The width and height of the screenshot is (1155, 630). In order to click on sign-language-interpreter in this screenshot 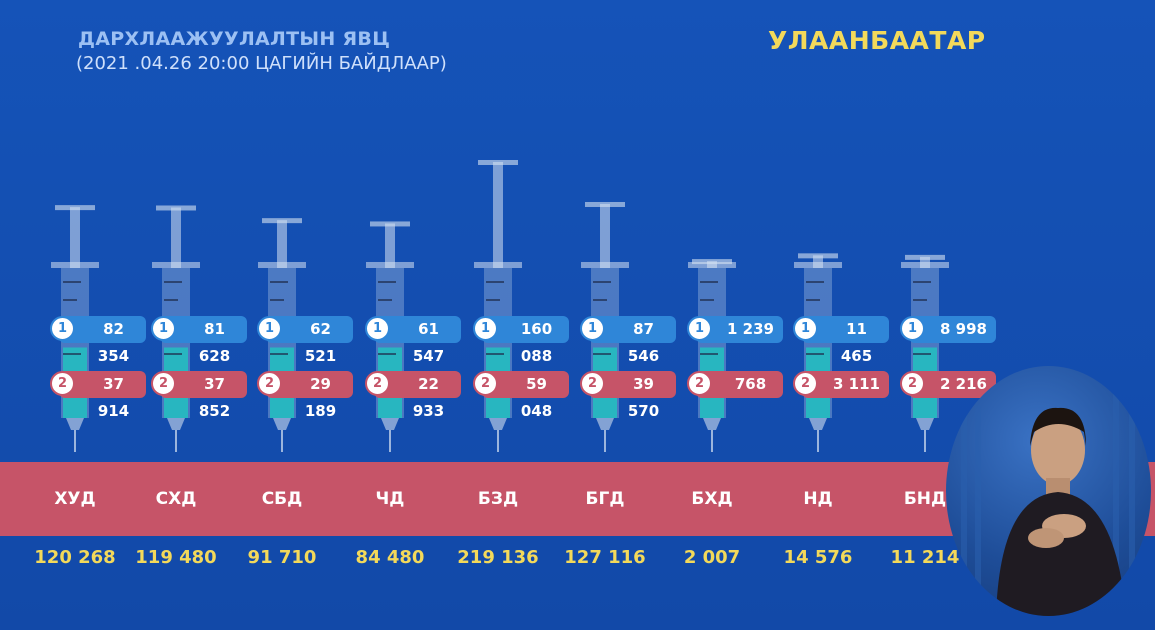, I will do `click(1048, 491)`.